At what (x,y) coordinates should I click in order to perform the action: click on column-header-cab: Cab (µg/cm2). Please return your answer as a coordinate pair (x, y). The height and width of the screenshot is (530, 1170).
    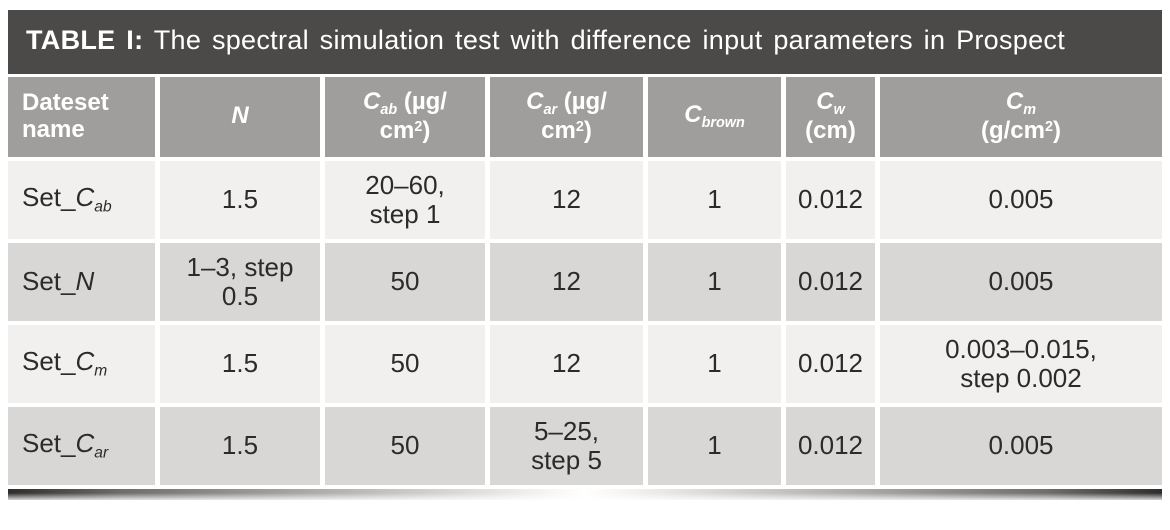
    Looking at the image, I should click on (407, 118).